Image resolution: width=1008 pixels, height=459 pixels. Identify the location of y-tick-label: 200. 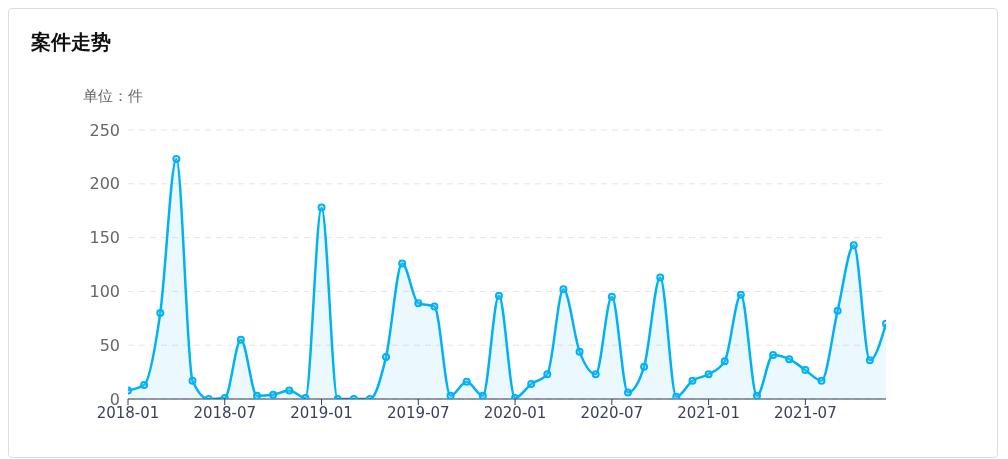
(104, 184).